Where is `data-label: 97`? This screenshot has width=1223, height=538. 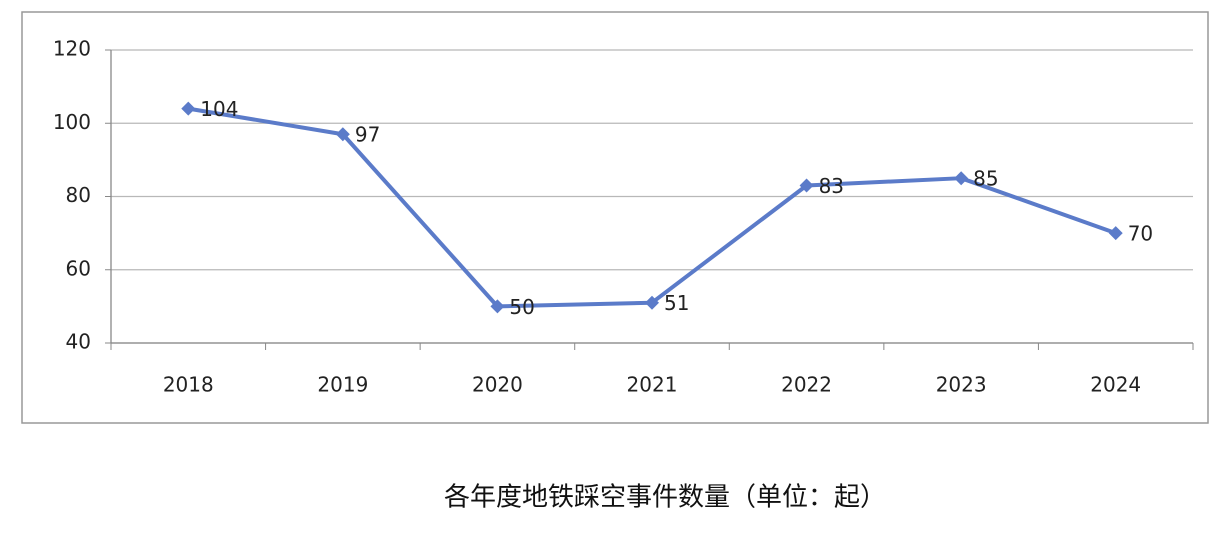 data-label: 97 is located at coordinates (367, 135).